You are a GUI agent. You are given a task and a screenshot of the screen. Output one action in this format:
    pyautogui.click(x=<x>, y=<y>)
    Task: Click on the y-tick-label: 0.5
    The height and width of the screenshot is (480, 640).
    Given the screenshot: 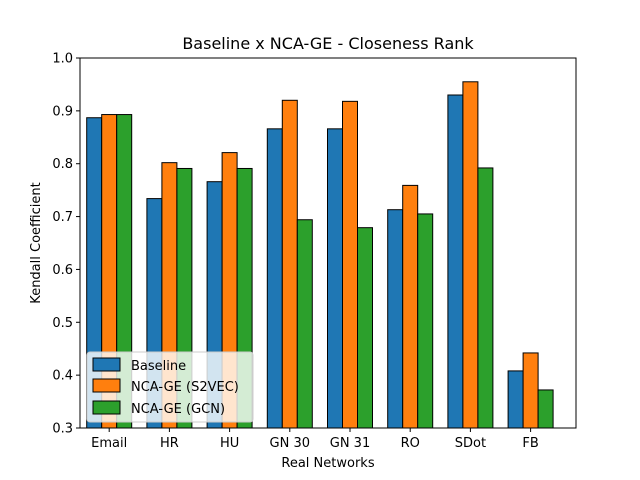 What is the action you would take?
    pyautogui.click(x=62, y=323)
    